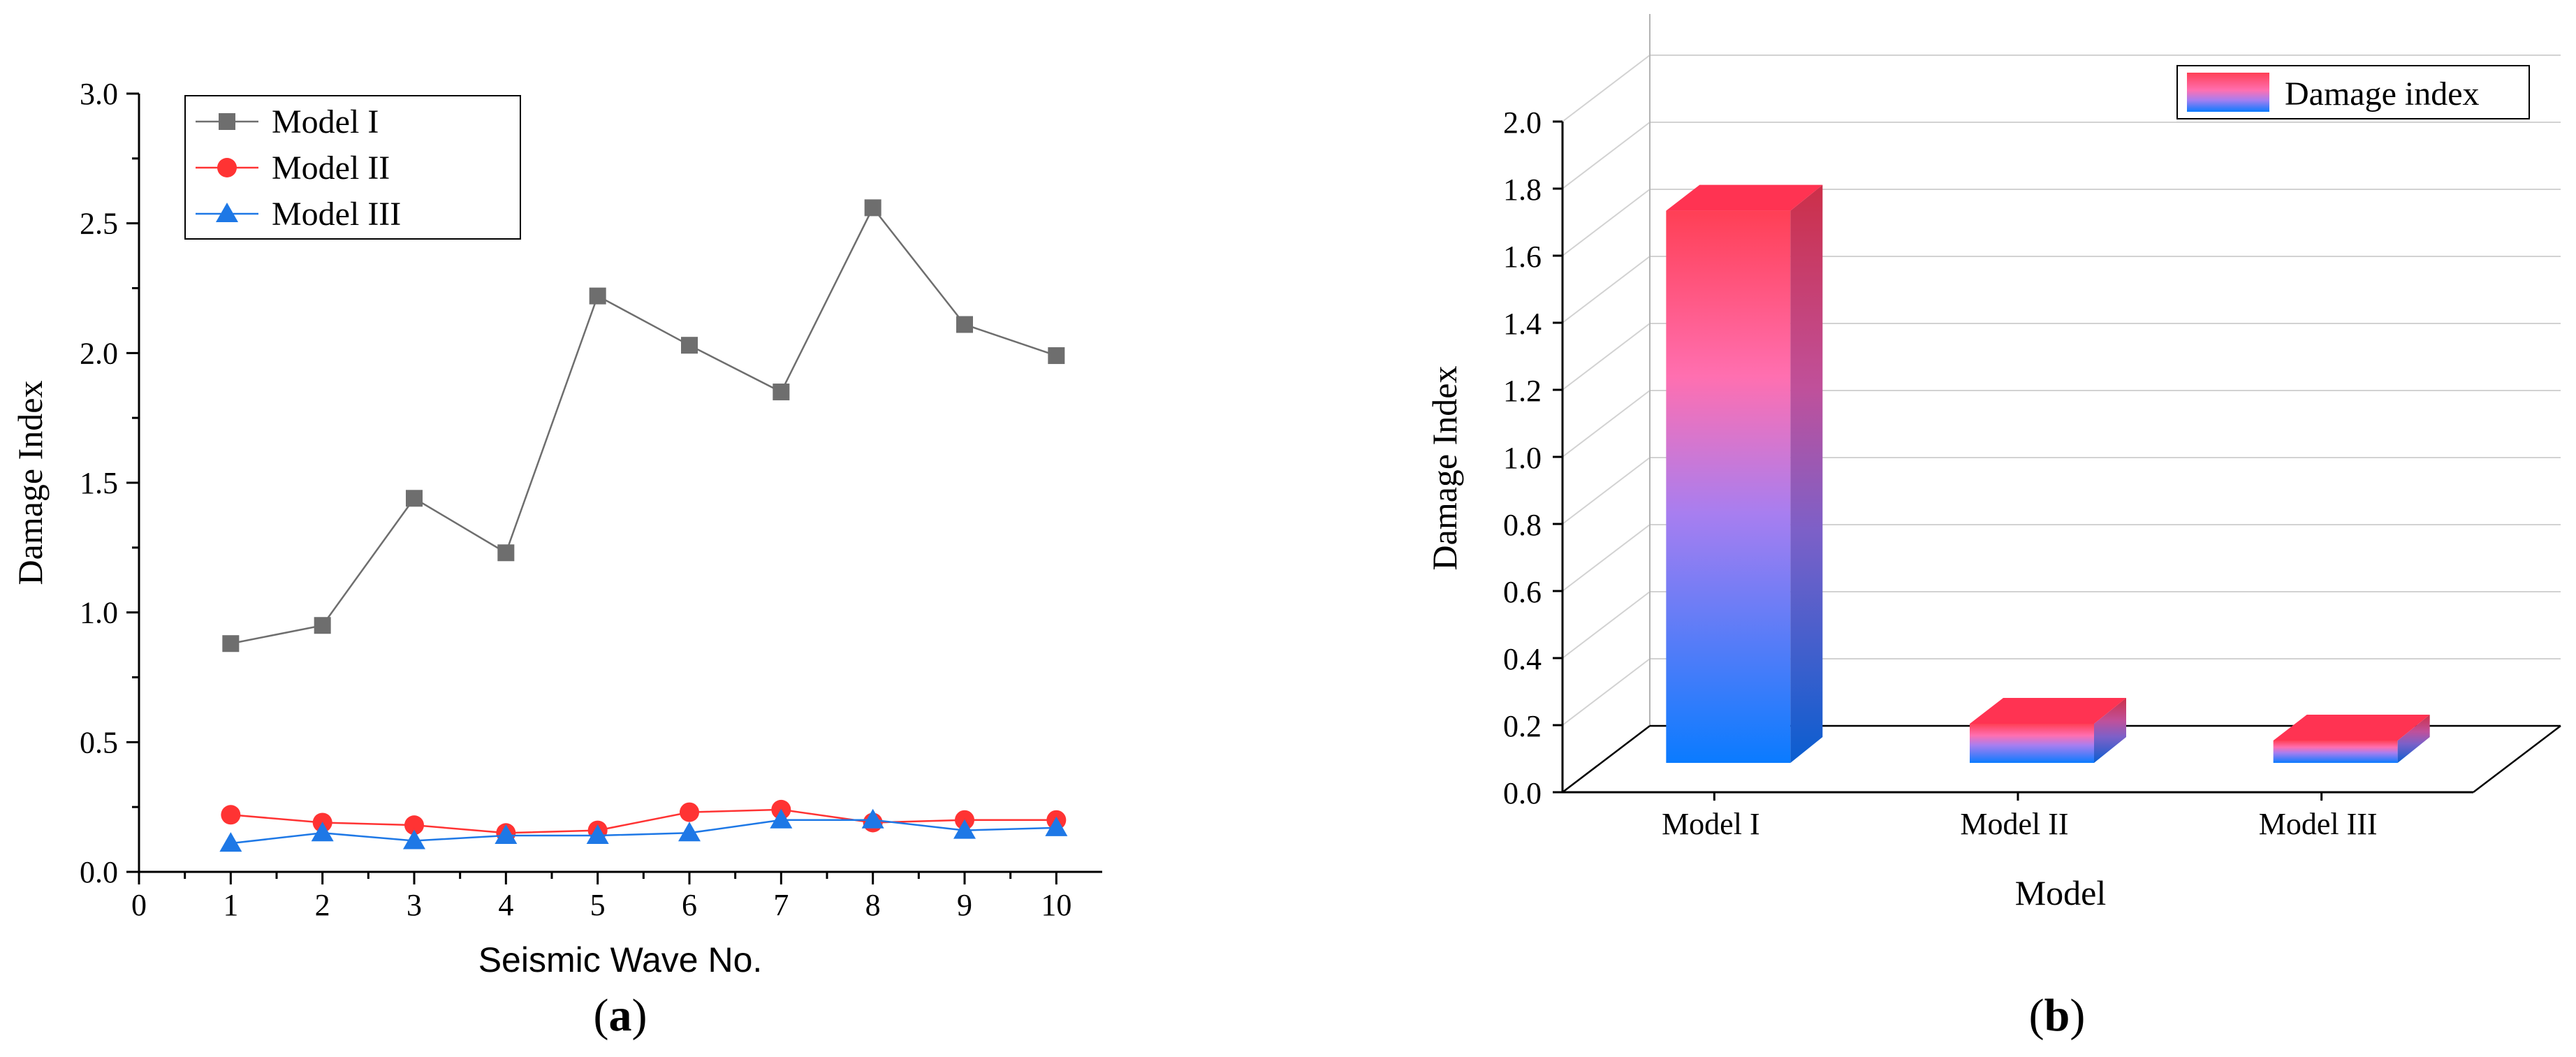 The width and height of the screenshot is (2576, 1057). I want to click on legend-label: Model III, so click(336, 214).